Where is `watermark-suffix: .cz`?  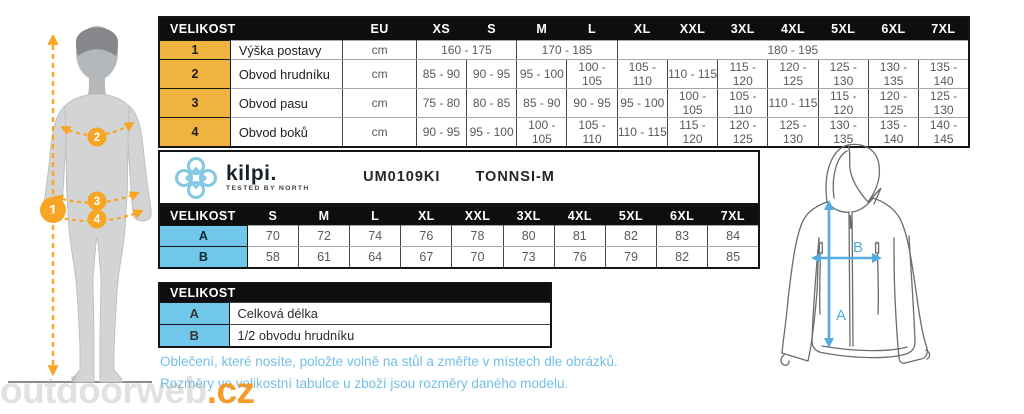
watermark-suffix: .cz is located at coordinates (230, 390).